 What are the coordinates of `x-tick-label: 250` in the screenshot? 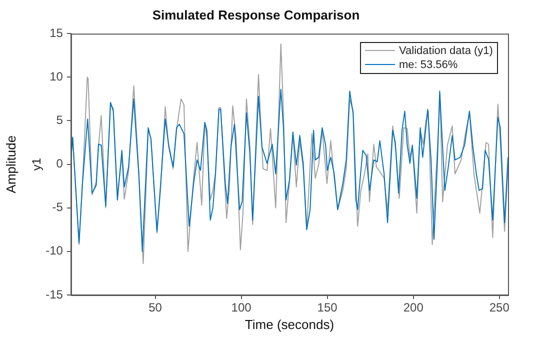 It's located at (499, 307).